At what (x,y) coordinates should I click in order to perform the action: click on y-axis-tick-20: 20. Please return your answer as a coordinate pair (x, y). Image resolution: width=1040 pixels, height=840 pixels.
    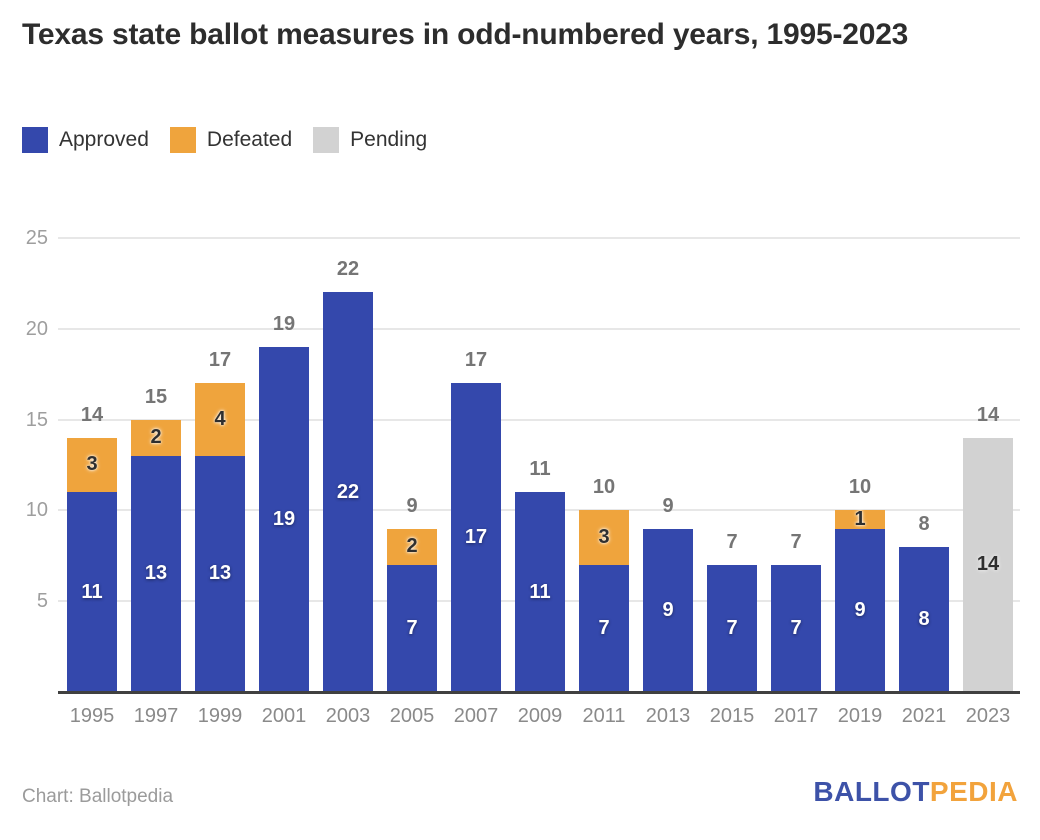
    Looking at the image, I should click on (36, 328).